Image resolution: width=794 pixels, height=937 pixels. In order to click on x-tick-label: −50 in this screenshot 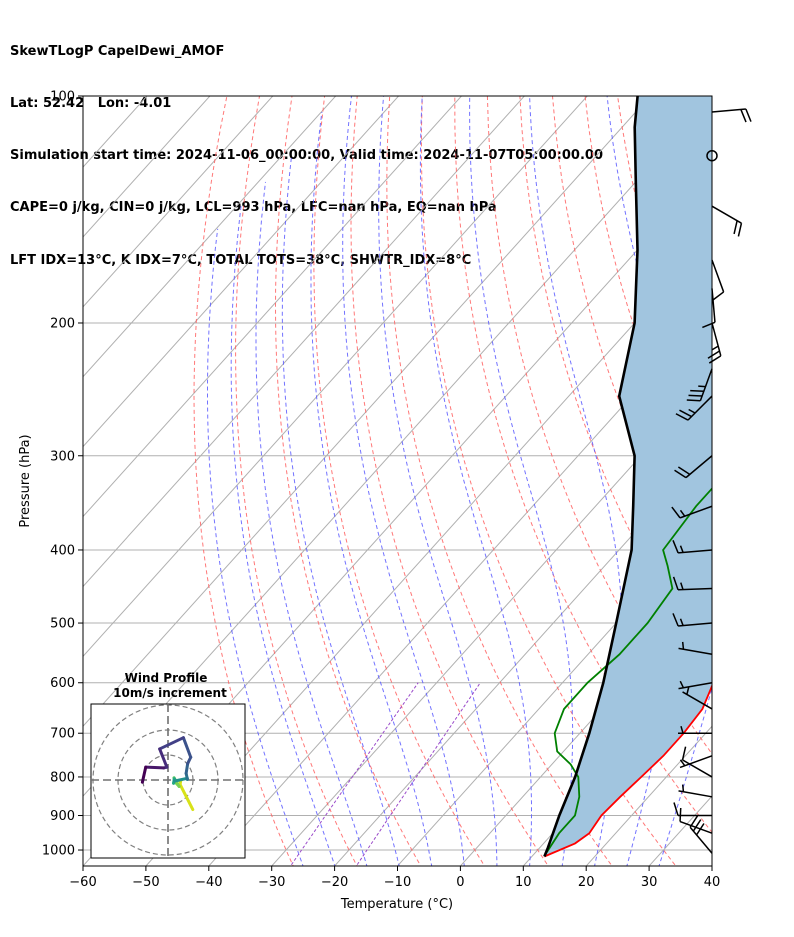, I will do `click(145, 882)`.